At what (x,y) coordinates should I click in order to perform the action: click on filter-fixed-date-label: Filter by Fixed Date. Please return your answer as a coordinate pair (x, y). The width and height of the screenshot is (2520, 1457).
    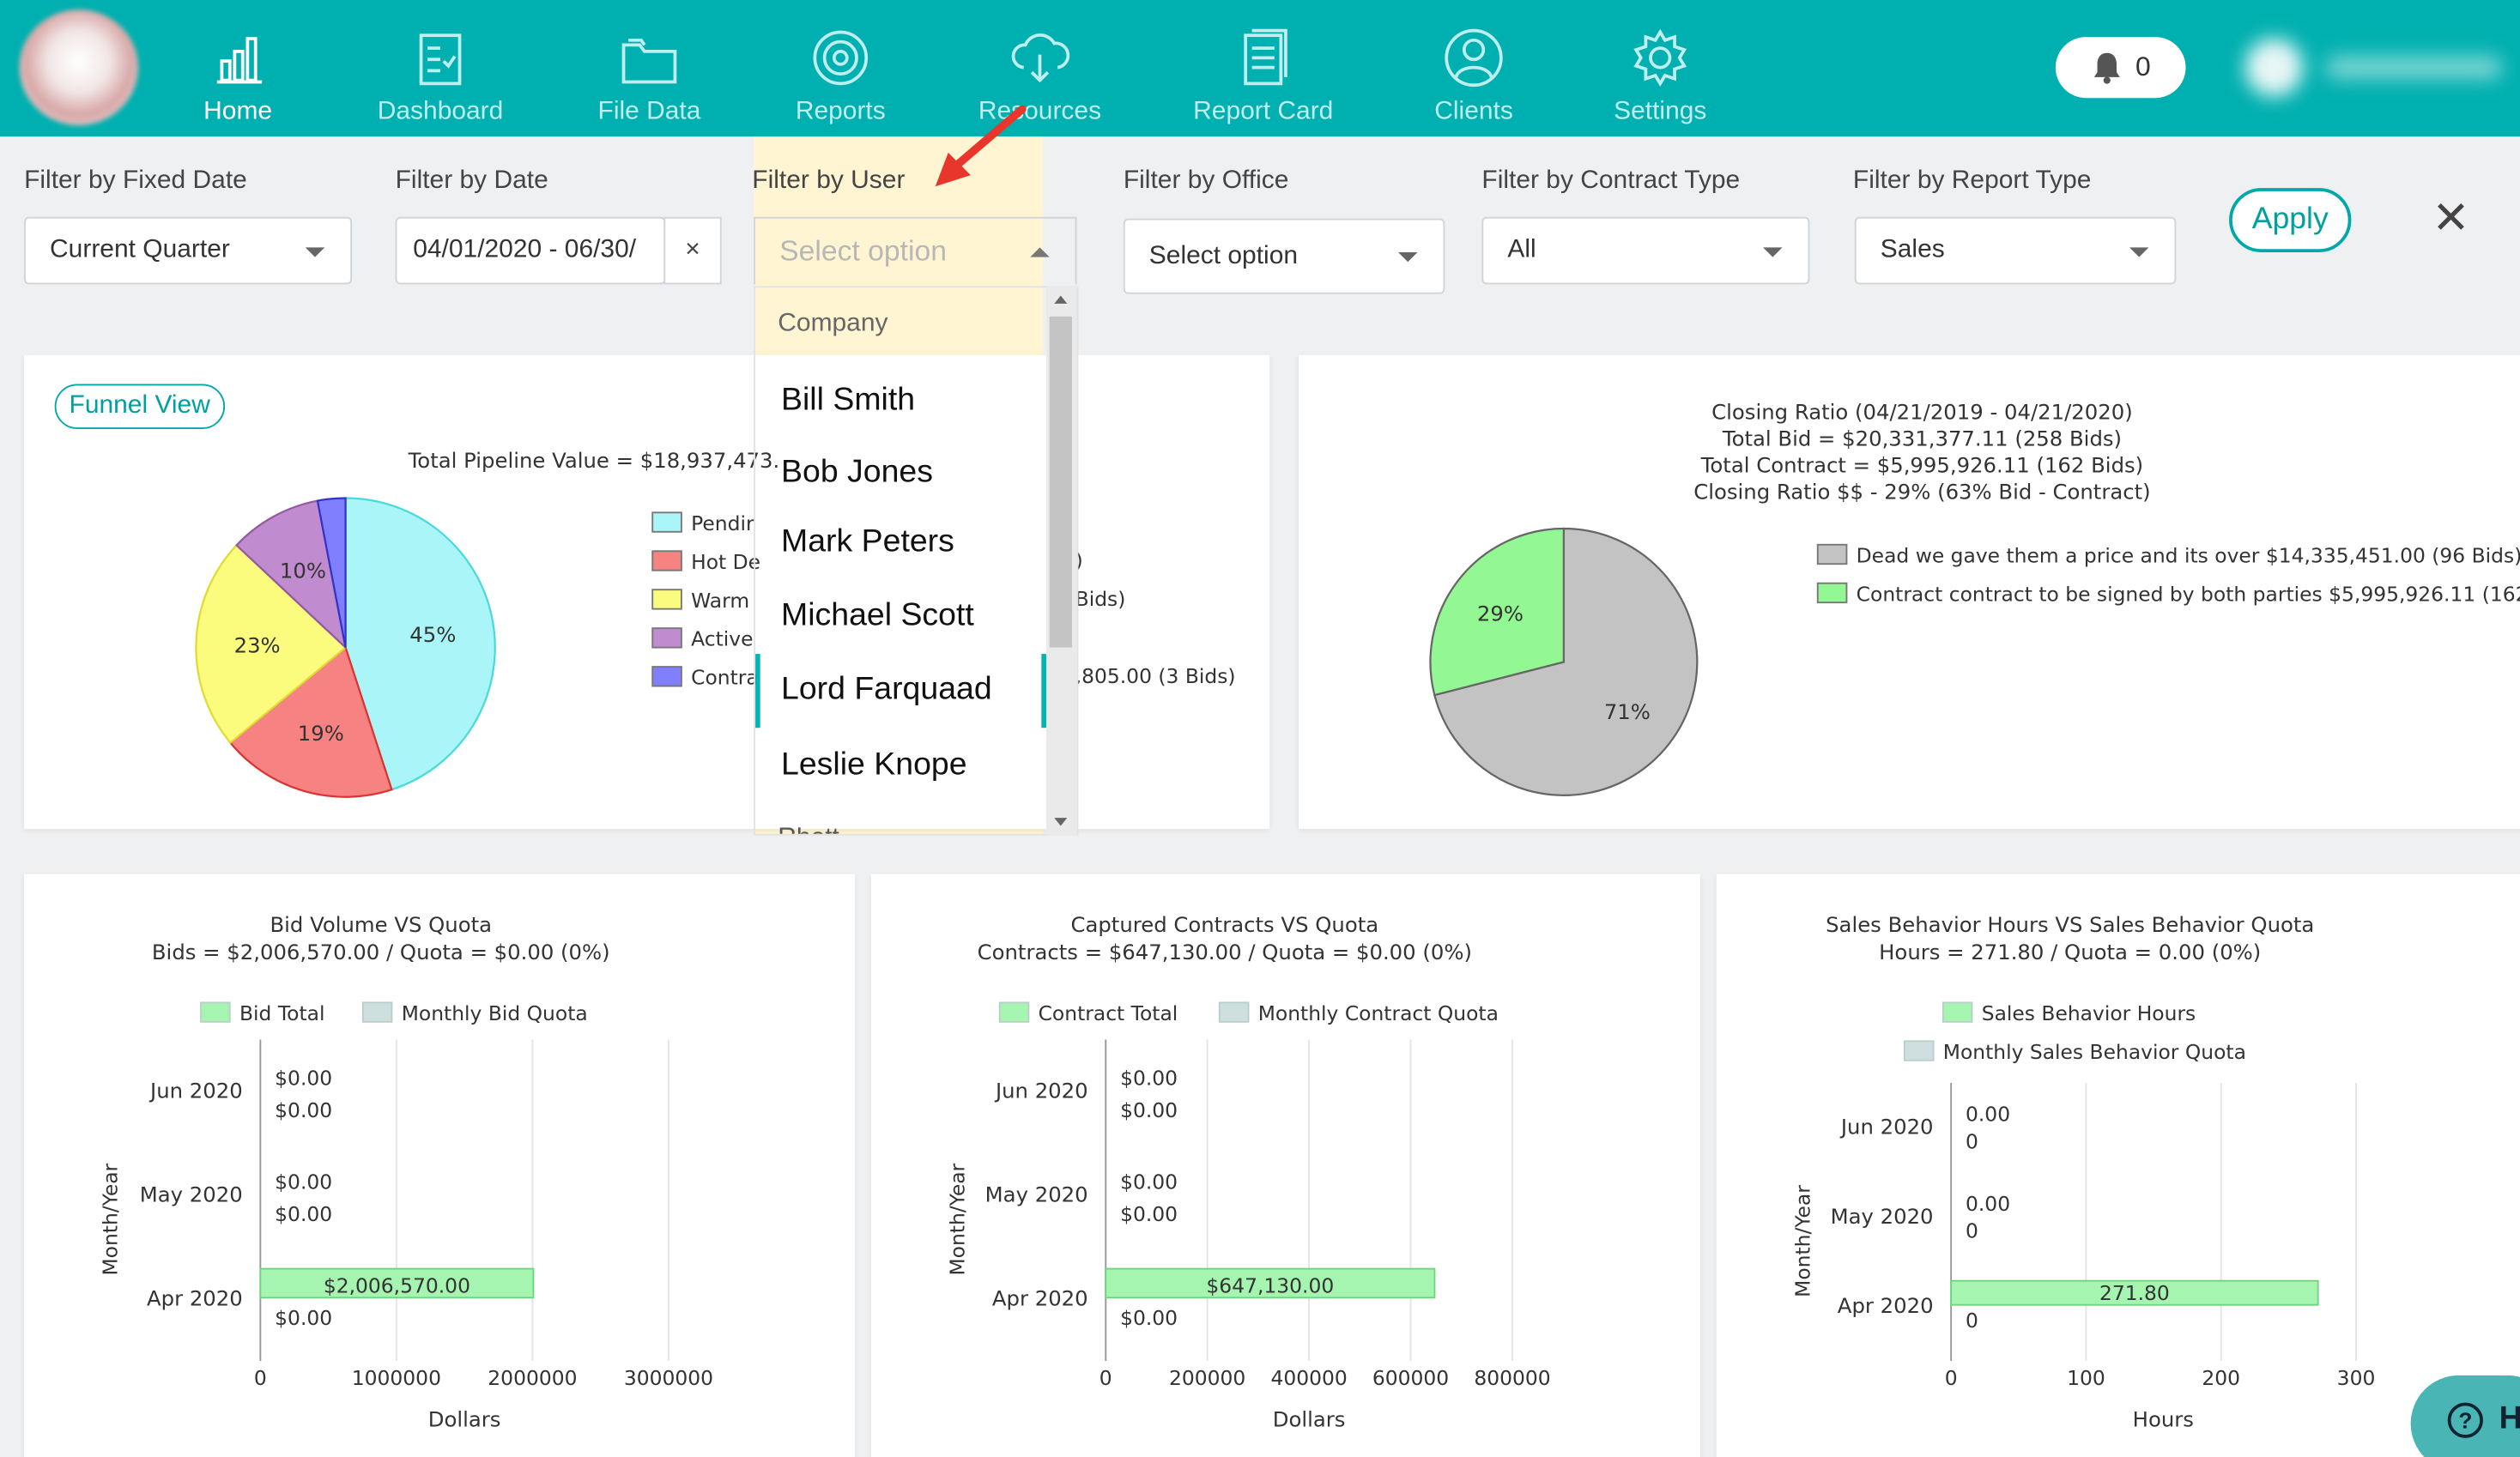
    Looking at the image, I should click on (135, 180).